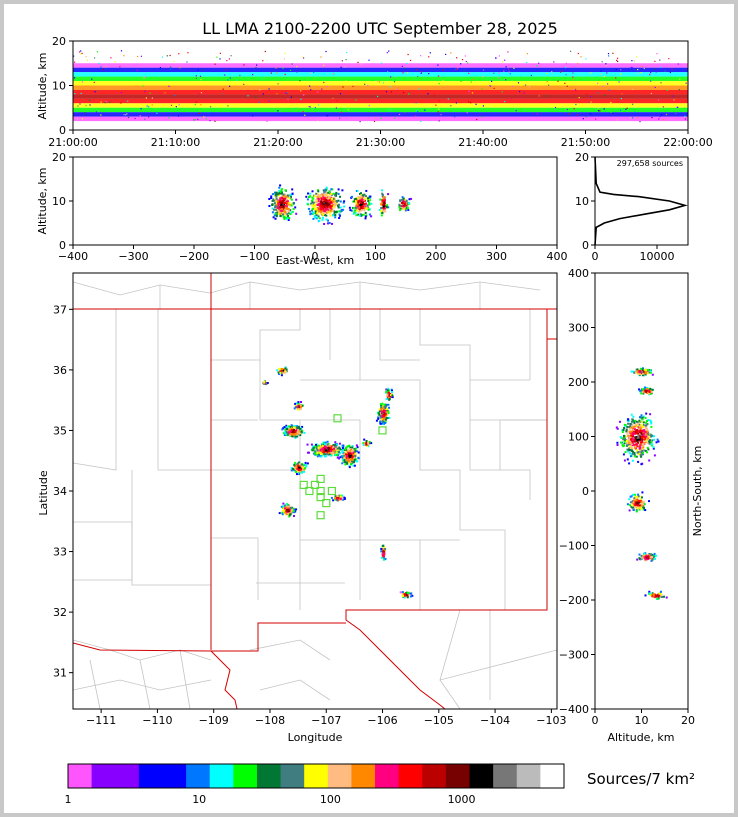 Image resolution: width=738 pixels, height=817 pixels. I want to click on altitude-time-xtick-label: 21:50:00, so click(585, 142).